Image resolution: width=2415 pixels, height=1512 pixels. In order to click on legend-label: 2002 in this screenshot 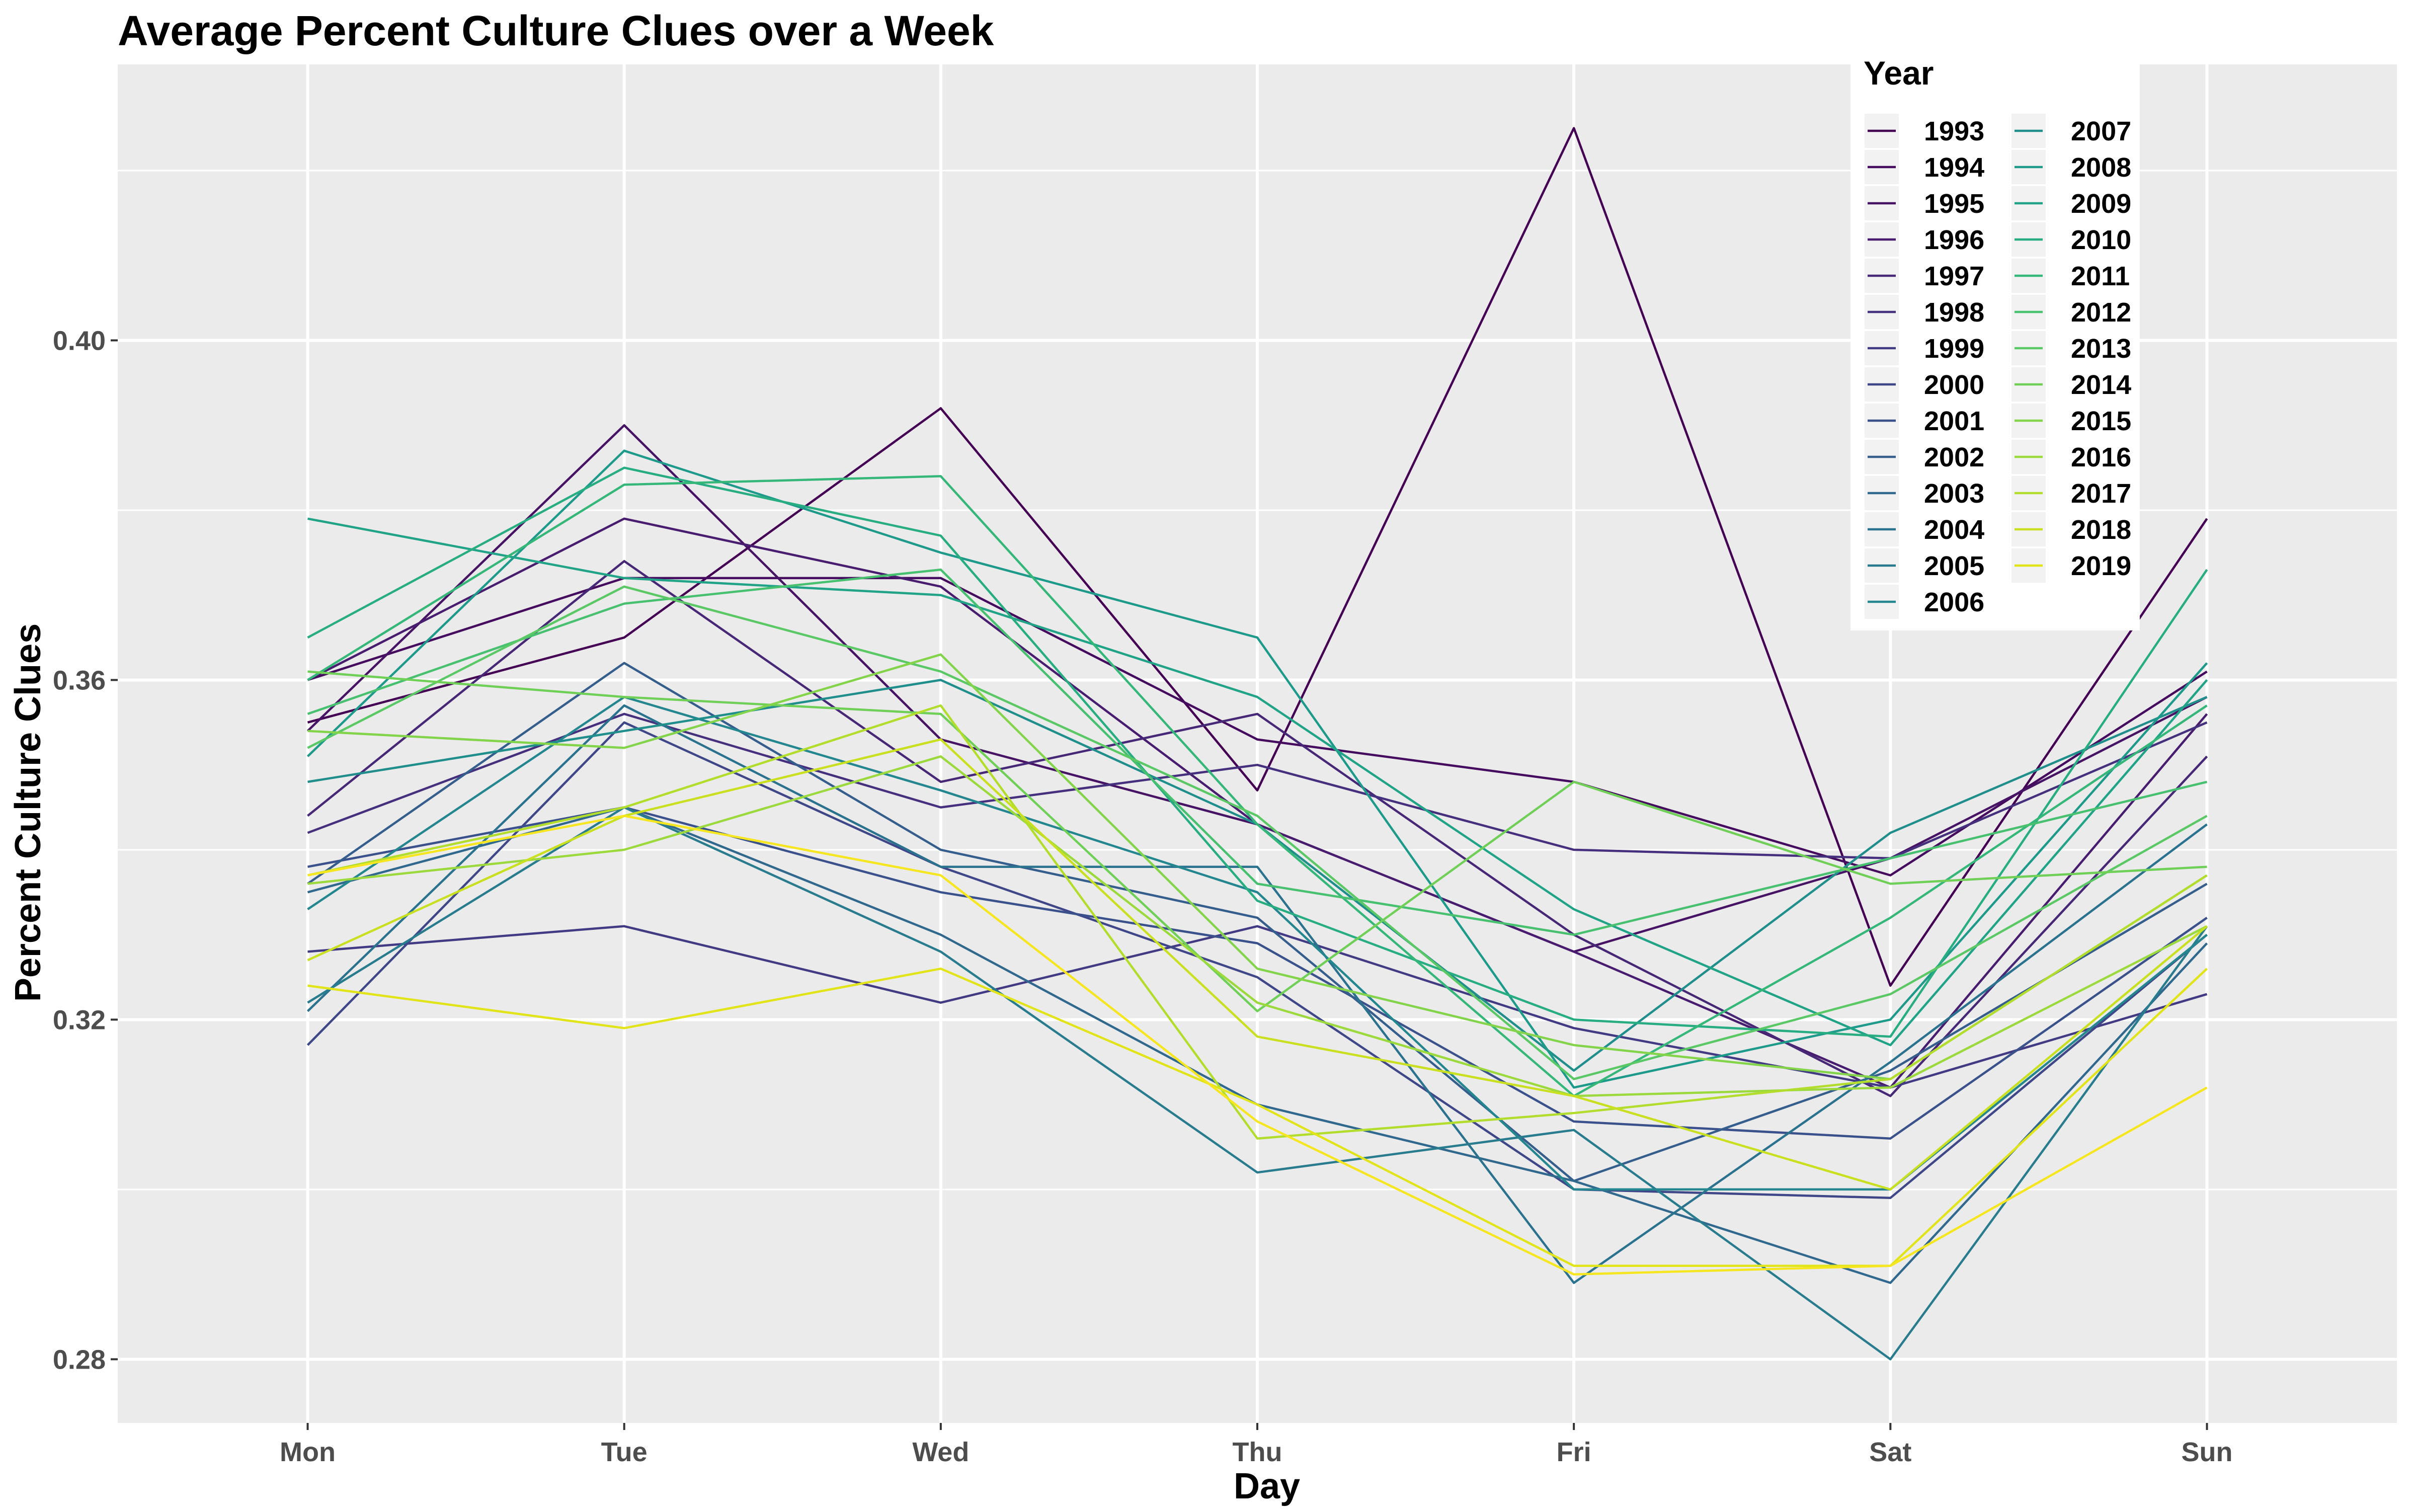, I will do `click(1954, 457)`.